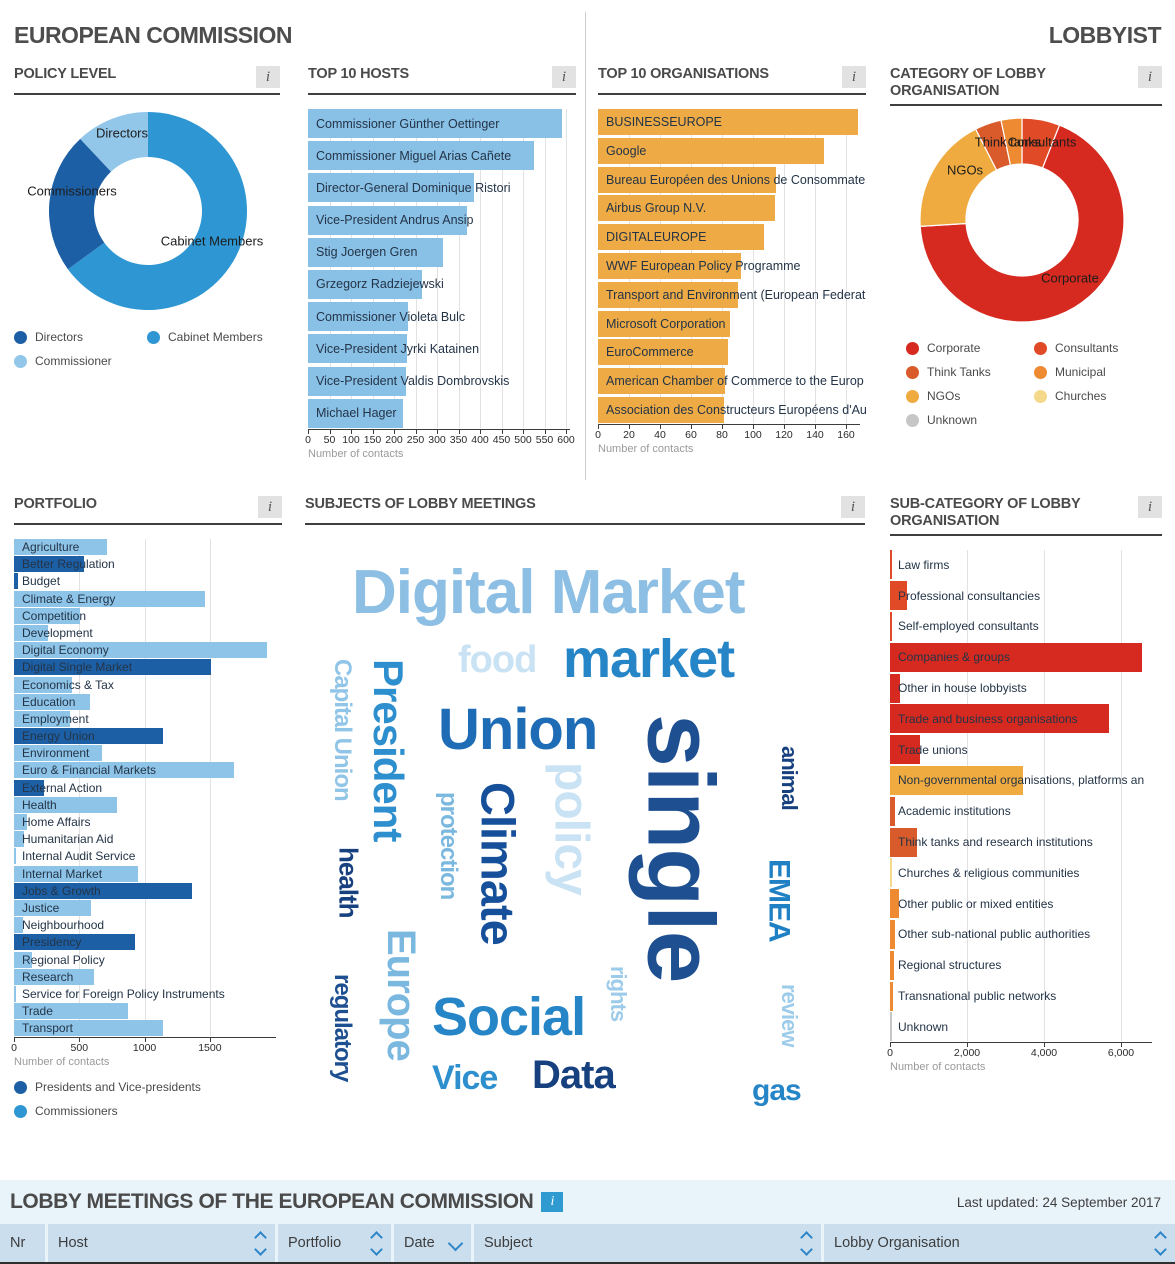  What do you see at coordinates (112, 667) in the screenshot?
I see `bar-digital-single-market` at bounding box center [112, 667].